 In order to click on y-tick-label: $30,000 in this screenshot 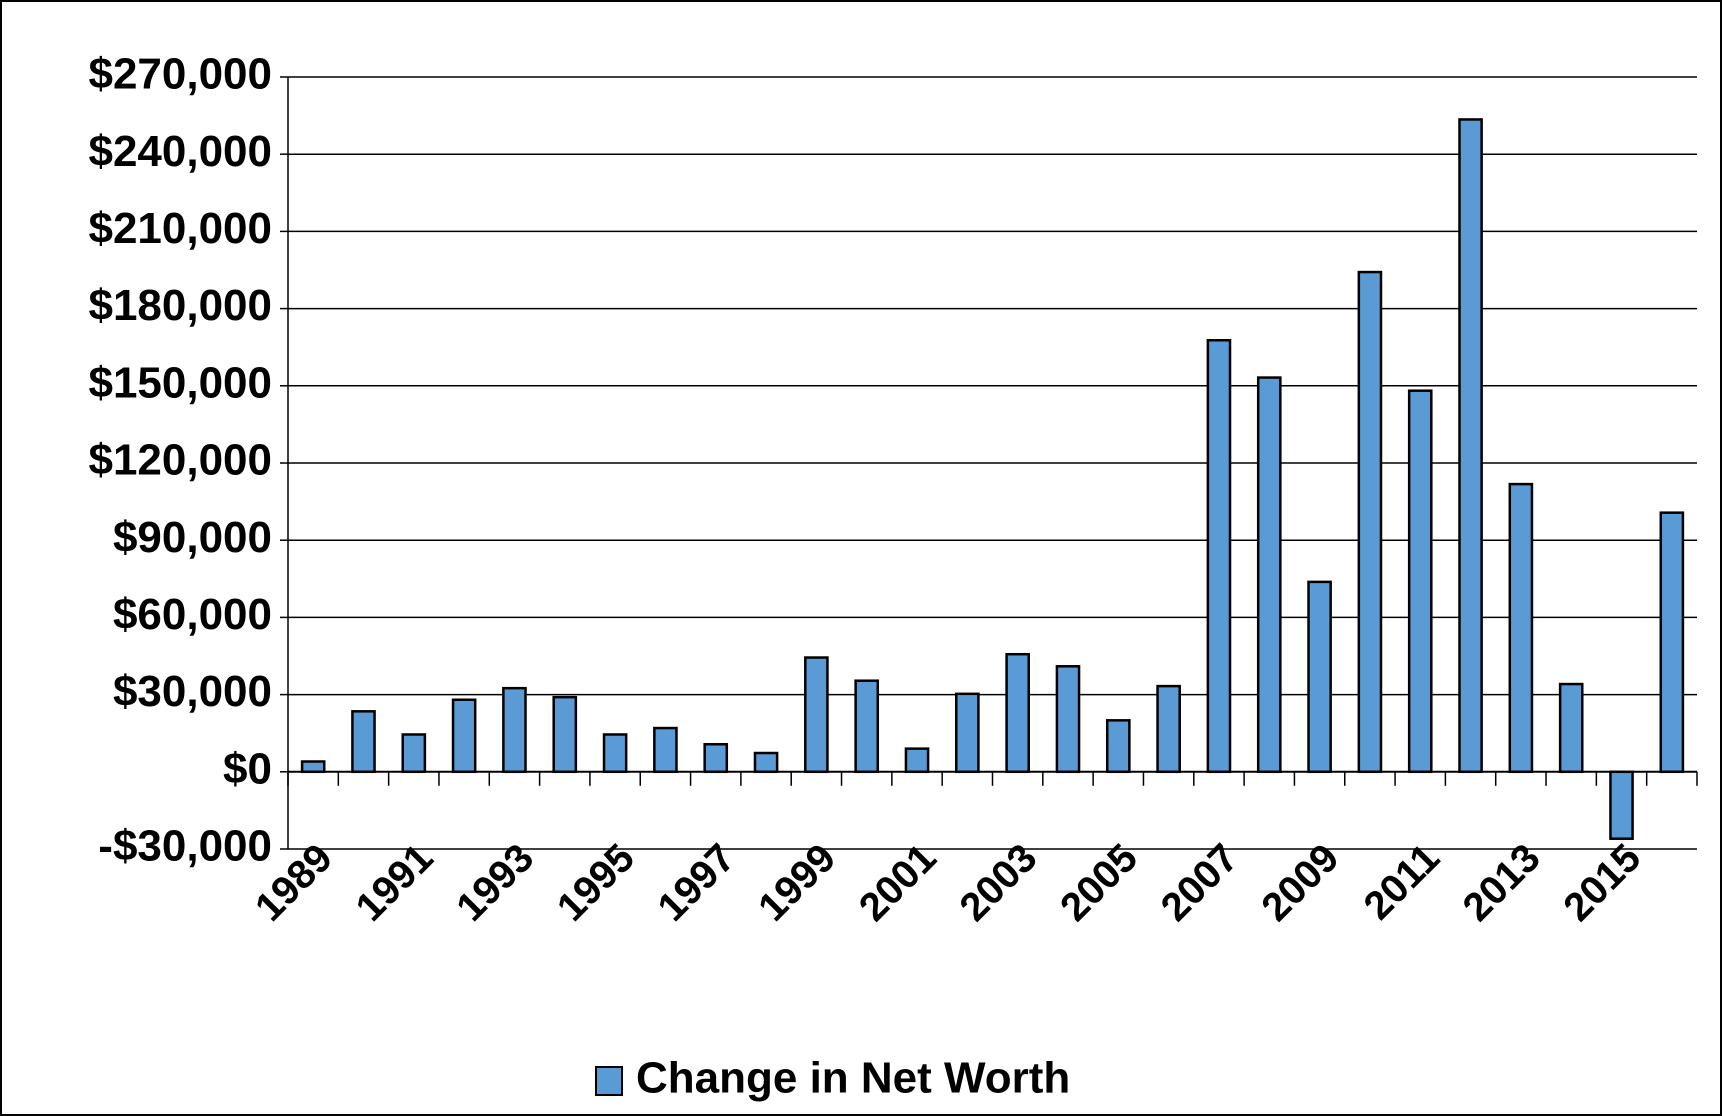, I will do `click(192, 691)`.